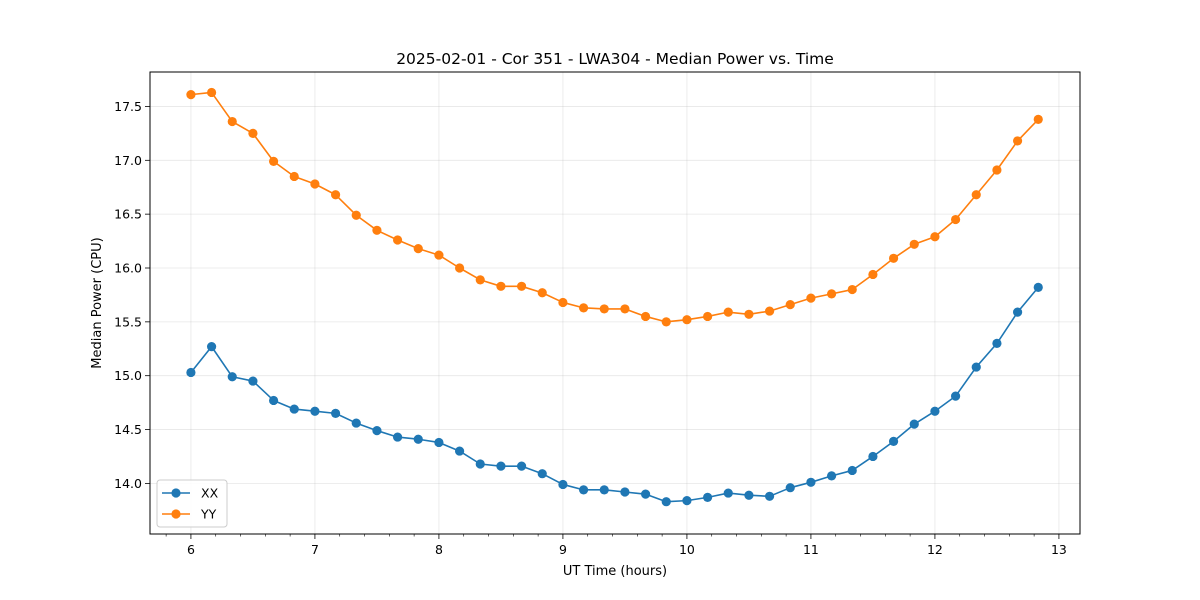 The width and height of the screenshot is (1200, 600). Describe the element at coordinates (128, 214) in the screenshot. I see `y-tick-label: 16.5` at that location.